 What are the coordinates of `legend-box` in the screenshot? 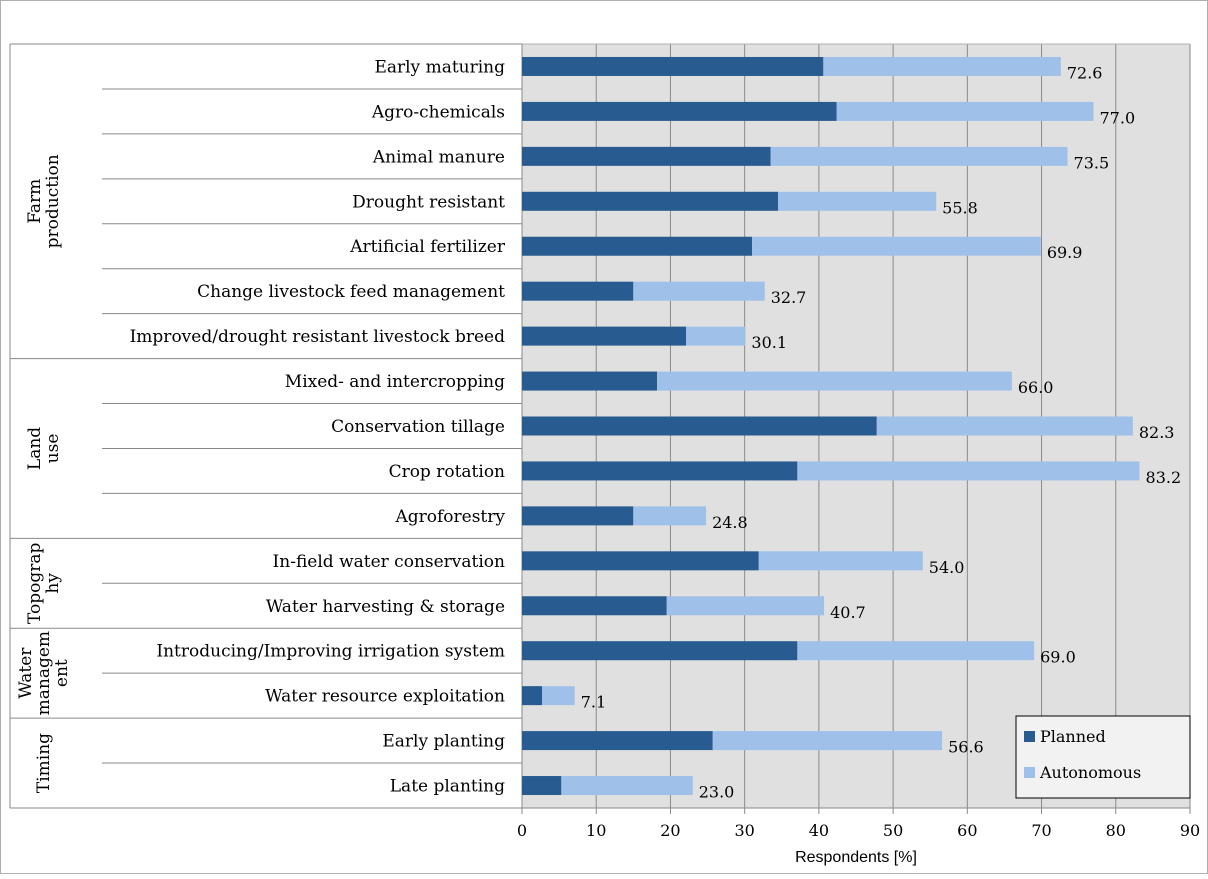 It's located at (1103, 757).